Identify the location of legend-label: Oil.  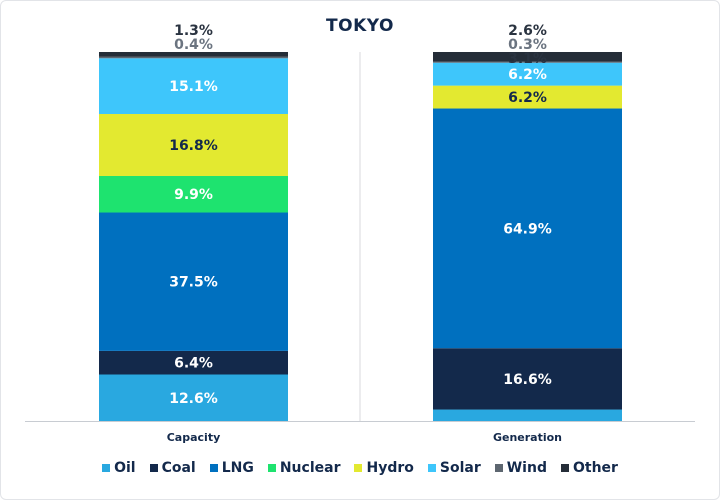
(125, 468).